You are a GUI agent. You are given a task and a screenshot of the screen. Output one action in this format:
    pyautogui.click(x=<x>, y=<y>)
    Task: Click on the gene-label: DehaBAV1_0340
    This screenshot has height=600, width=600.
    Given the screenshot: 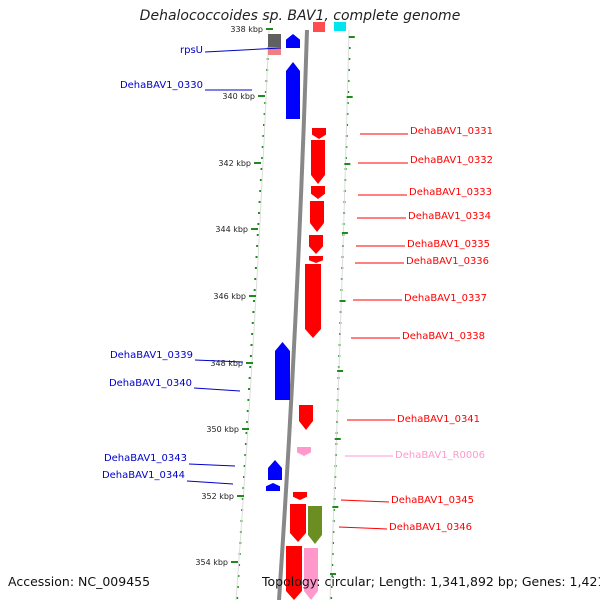 What is the action you would take?
    pyautogui.click(x=150, y=383)
    